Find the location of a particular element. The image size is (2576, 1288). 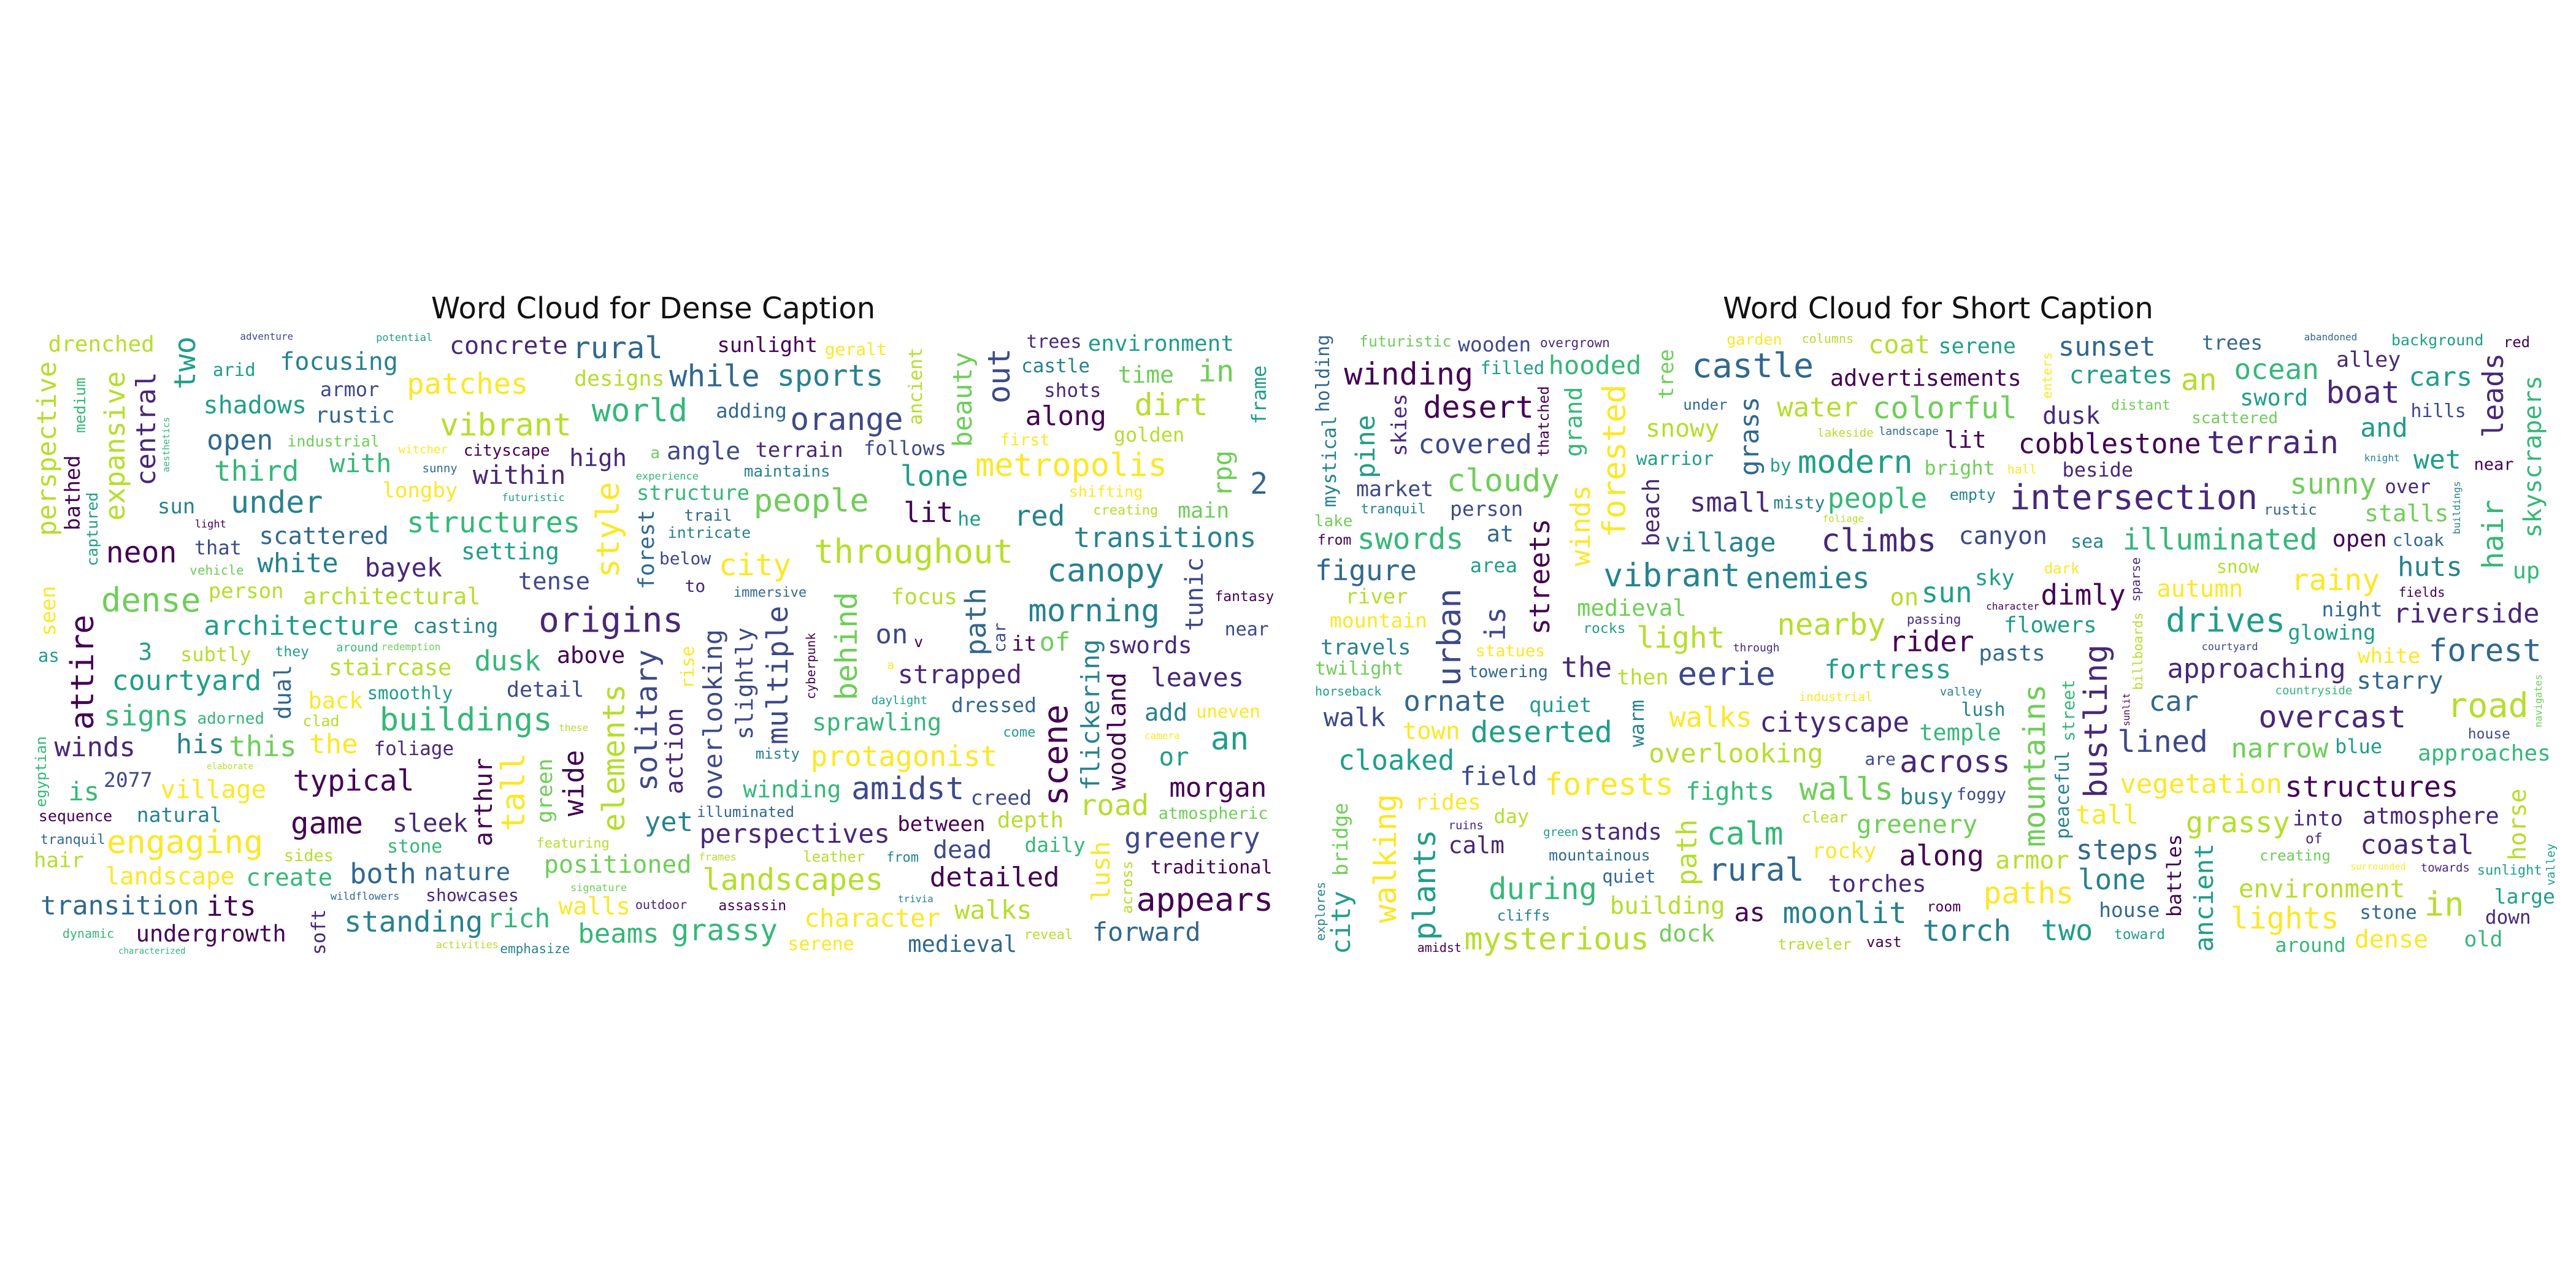

cloud-word: multiple is located at coordinates (778, 675).